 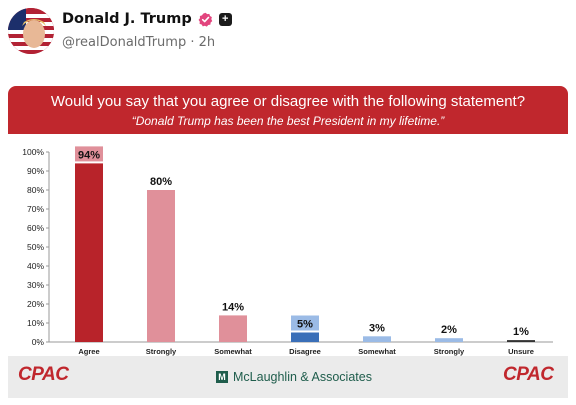 I want to click on author-handle: @realDonaldTrump, so click(x=124, y=42).